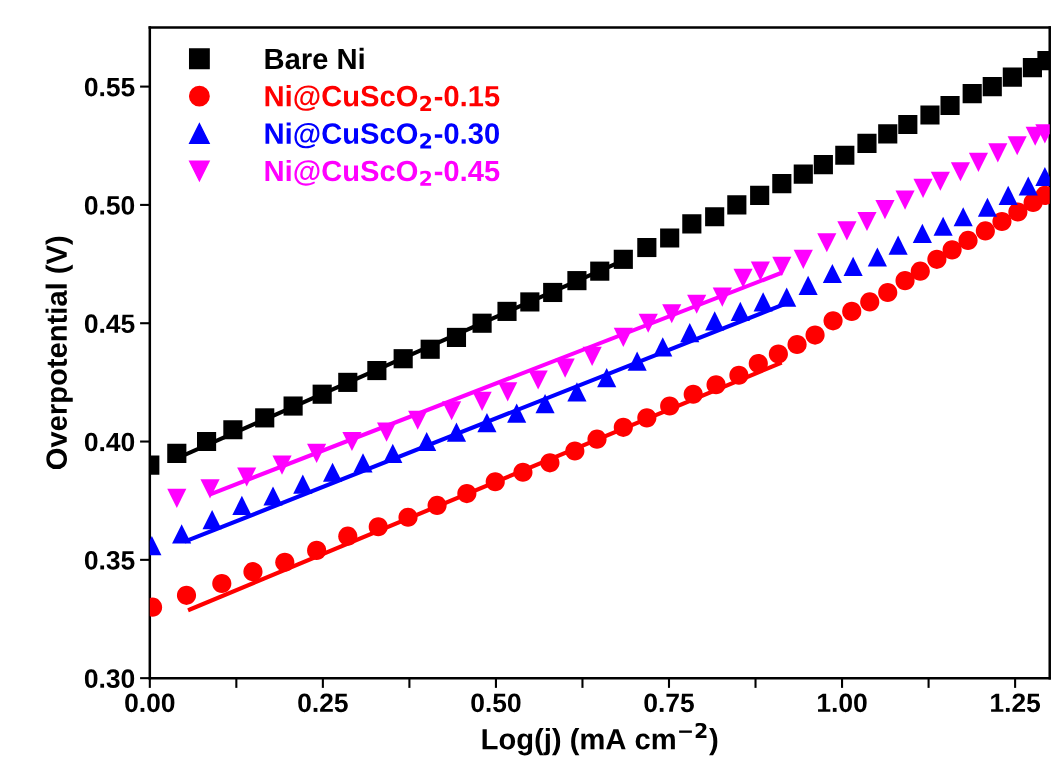  What do you see at coordinates (382, 98) in the screenshot?
I see `legend-label: Ni@CuScO$_{2}$-0.15` at bounding box center [382, 98].